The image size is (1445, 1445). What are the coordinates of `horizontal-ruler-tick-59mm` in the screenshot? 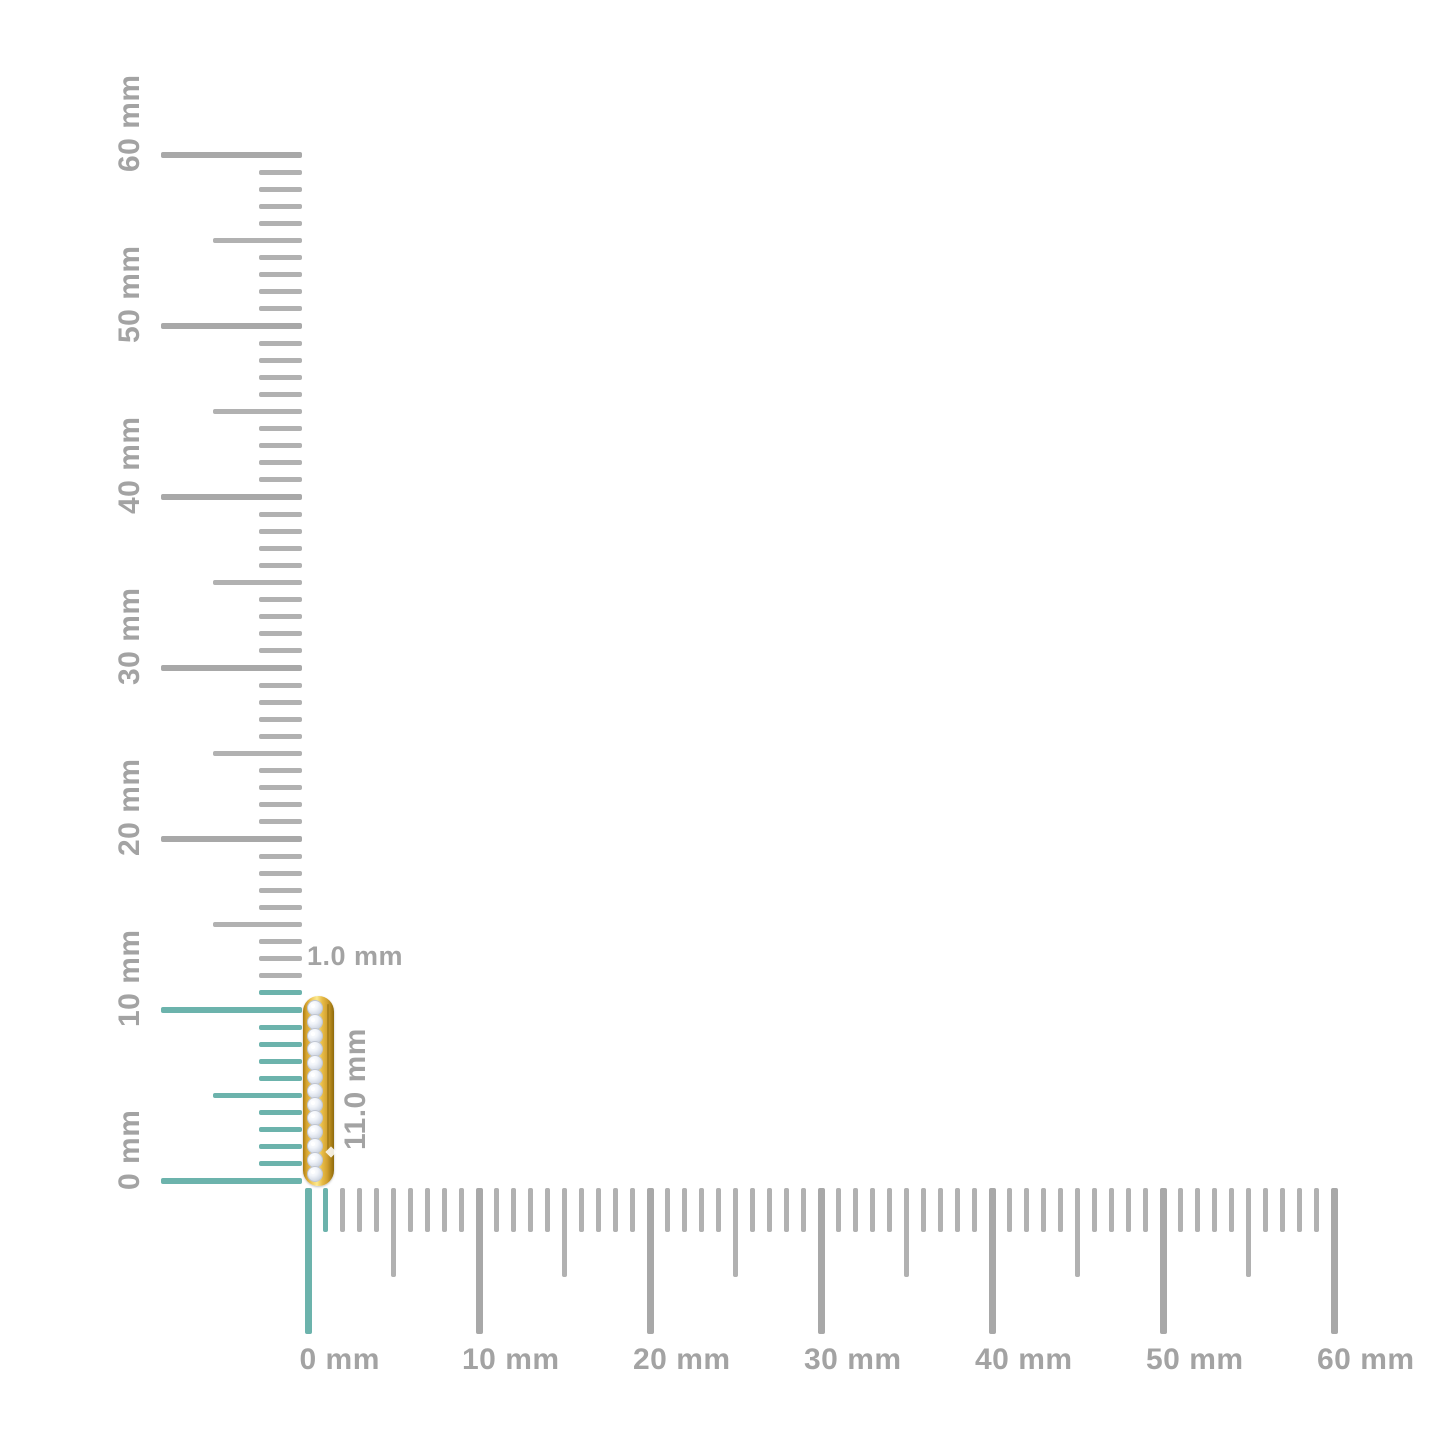 It's located at (1317, 1210).